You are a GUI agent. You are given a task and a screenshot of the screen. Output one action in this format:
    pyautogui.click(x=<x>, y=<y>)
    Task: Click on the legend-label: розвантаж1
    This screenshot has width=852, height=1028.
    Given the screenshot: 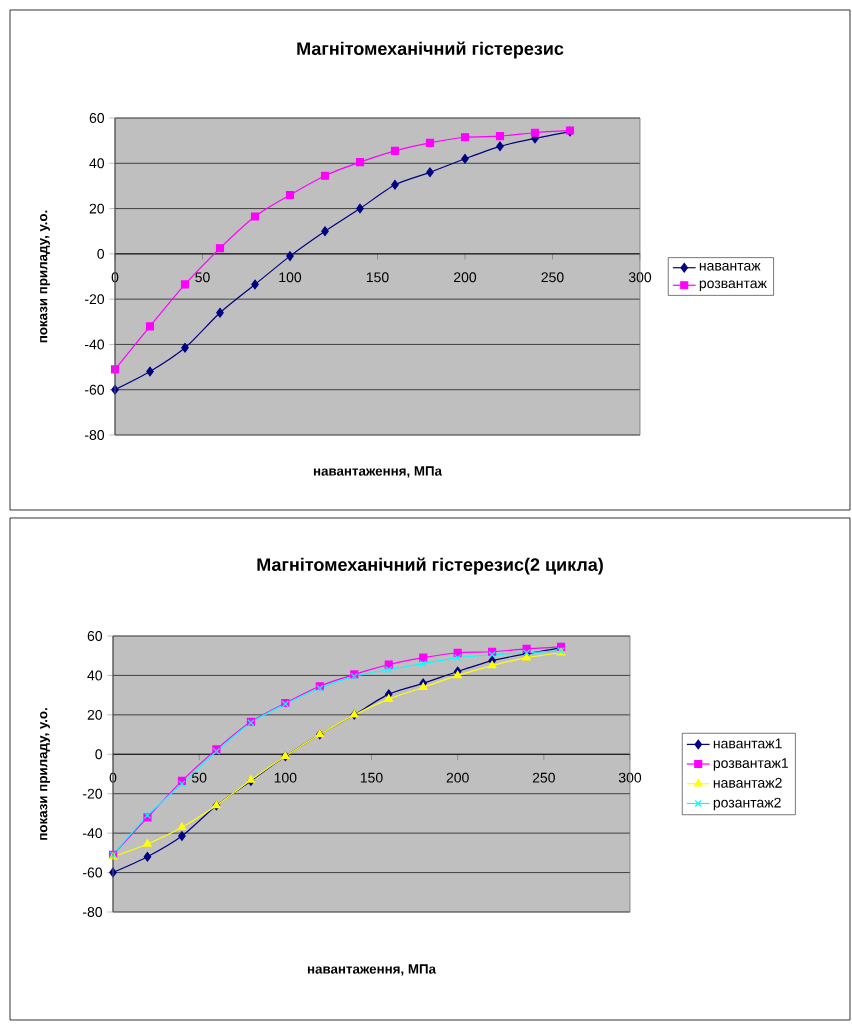 What is the action you would take?
    pyautogui.click(x=751, y=764)
    